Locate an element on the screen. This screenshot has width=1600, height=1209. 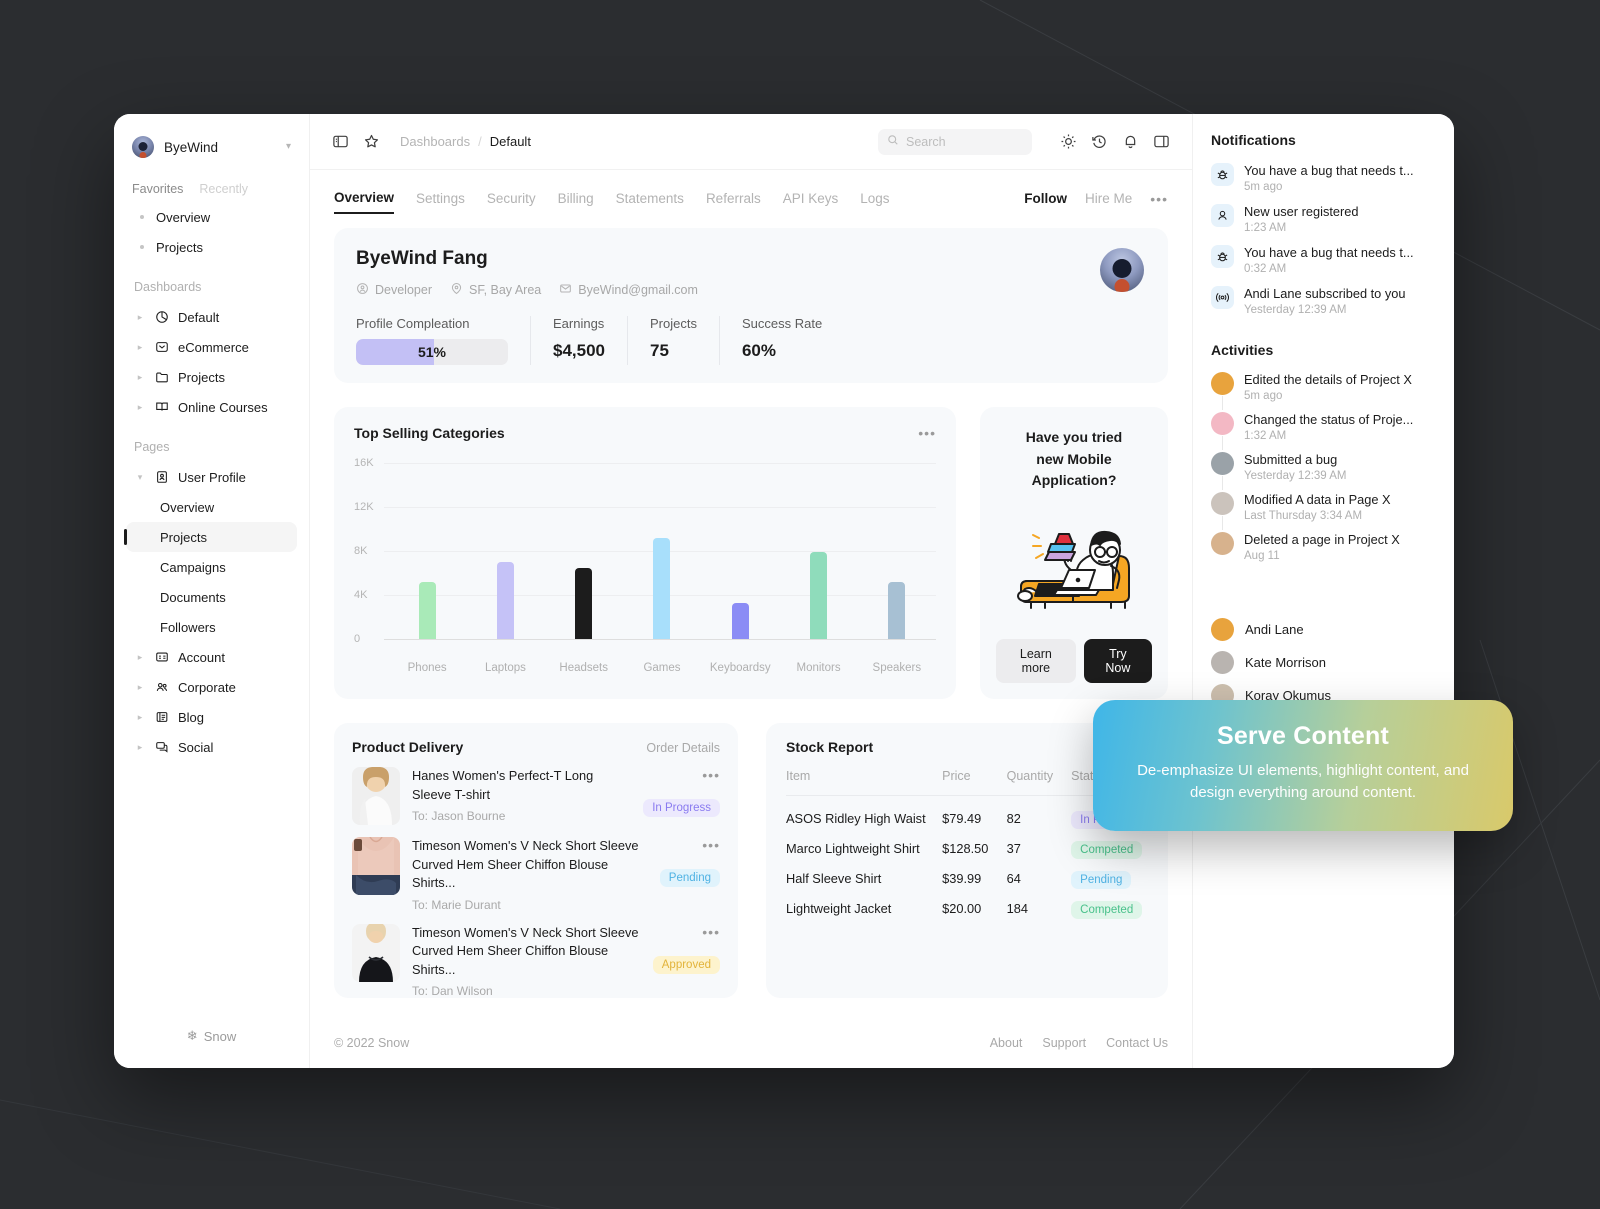
profile-avatar is located at coordinates (1122, 270).